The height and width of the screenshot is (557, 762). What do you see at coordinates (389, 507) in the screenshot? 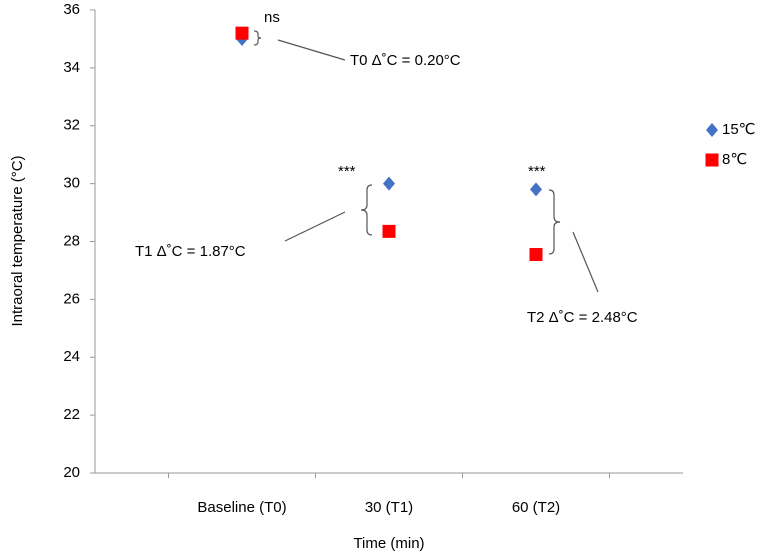
I see `x-tick-label: 30 (T1)` at bounding box center [389, 507].